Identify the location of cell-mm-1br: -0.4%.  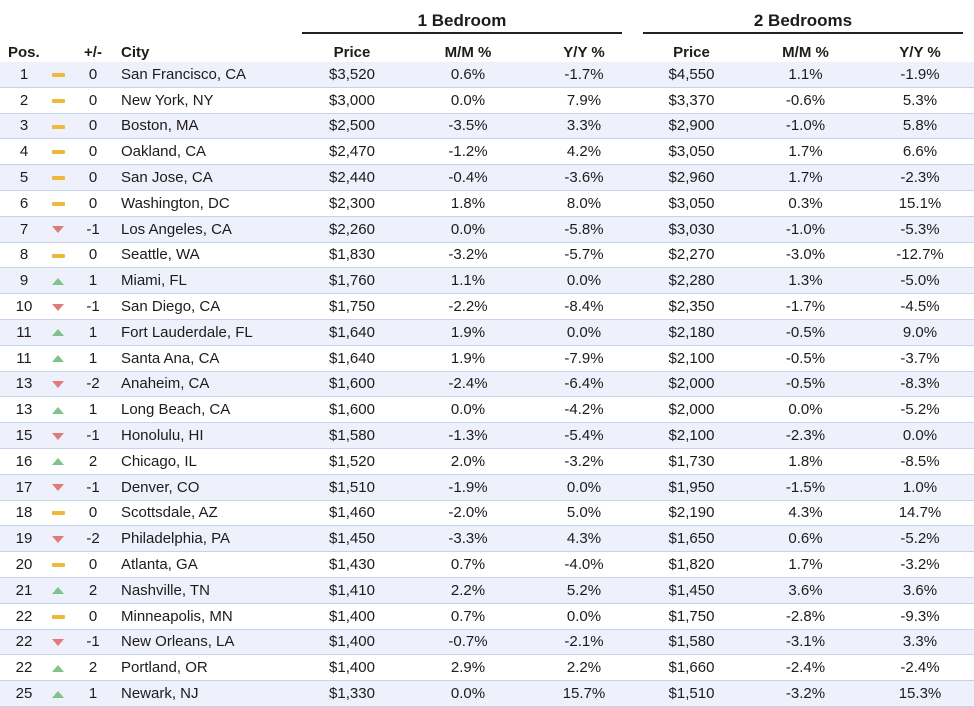
(468, 177).